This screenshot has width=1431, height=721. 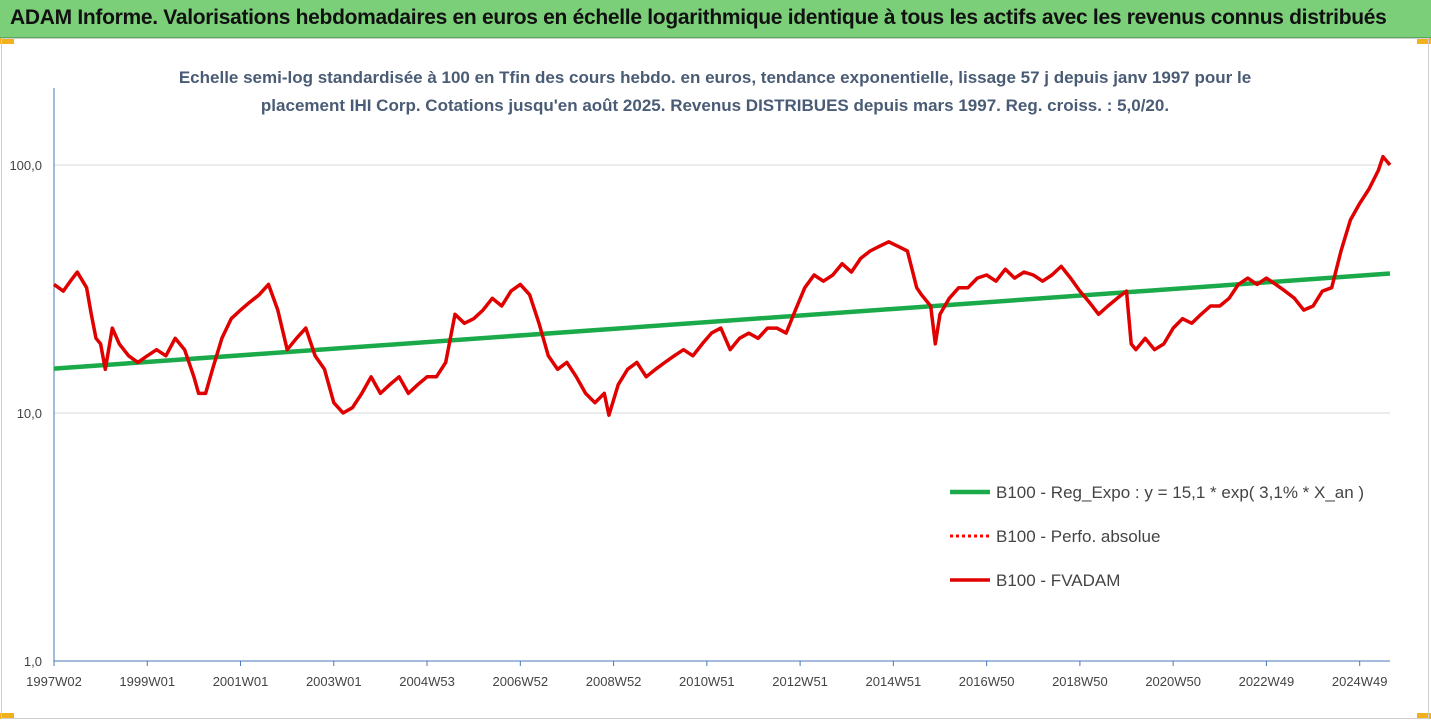 What do you see at coordinates (614, 681) in the screenshot?
I see `x-tick-label-6: 2008W52` at bounding box center [614, 681].